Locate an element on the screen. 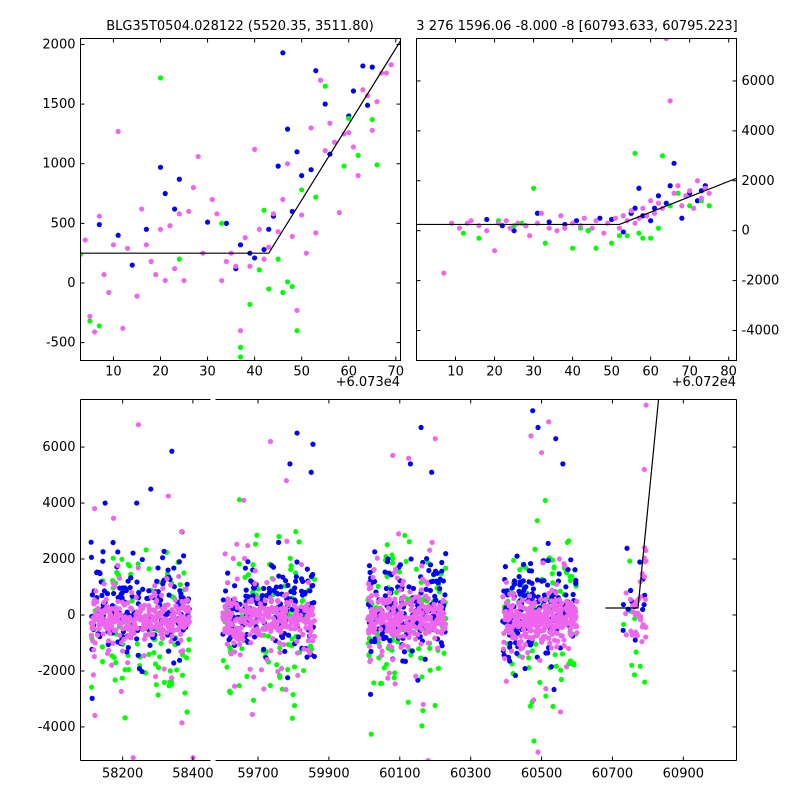 This screenshot has height=800, width=800. bottom-magenta-point-2066 is located at coordinates (544, 605).